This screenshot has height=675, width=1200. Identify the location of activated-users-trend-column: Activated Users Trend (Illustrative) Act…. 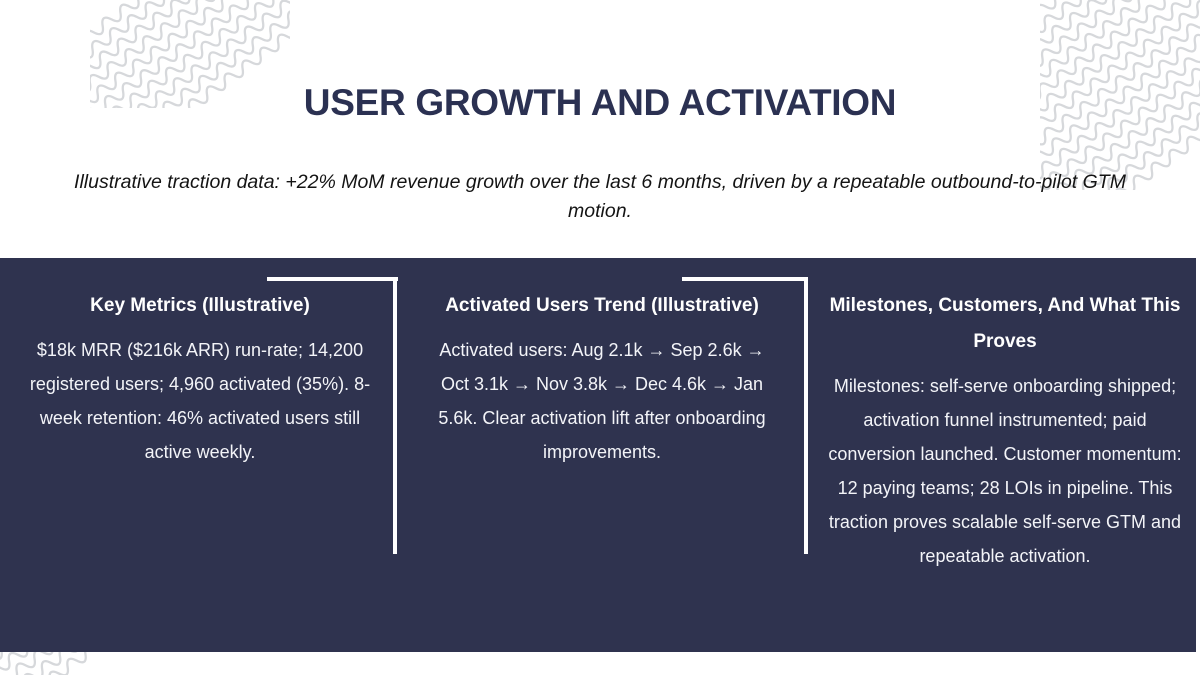
(602, 378).